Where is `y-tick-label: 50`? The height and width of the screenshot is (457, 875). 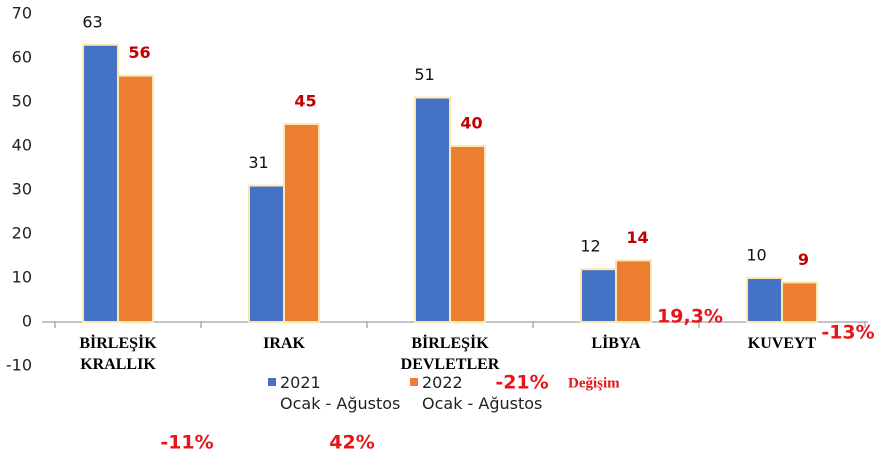 y-tick-label: 50 is located at coordinates (22, 101).